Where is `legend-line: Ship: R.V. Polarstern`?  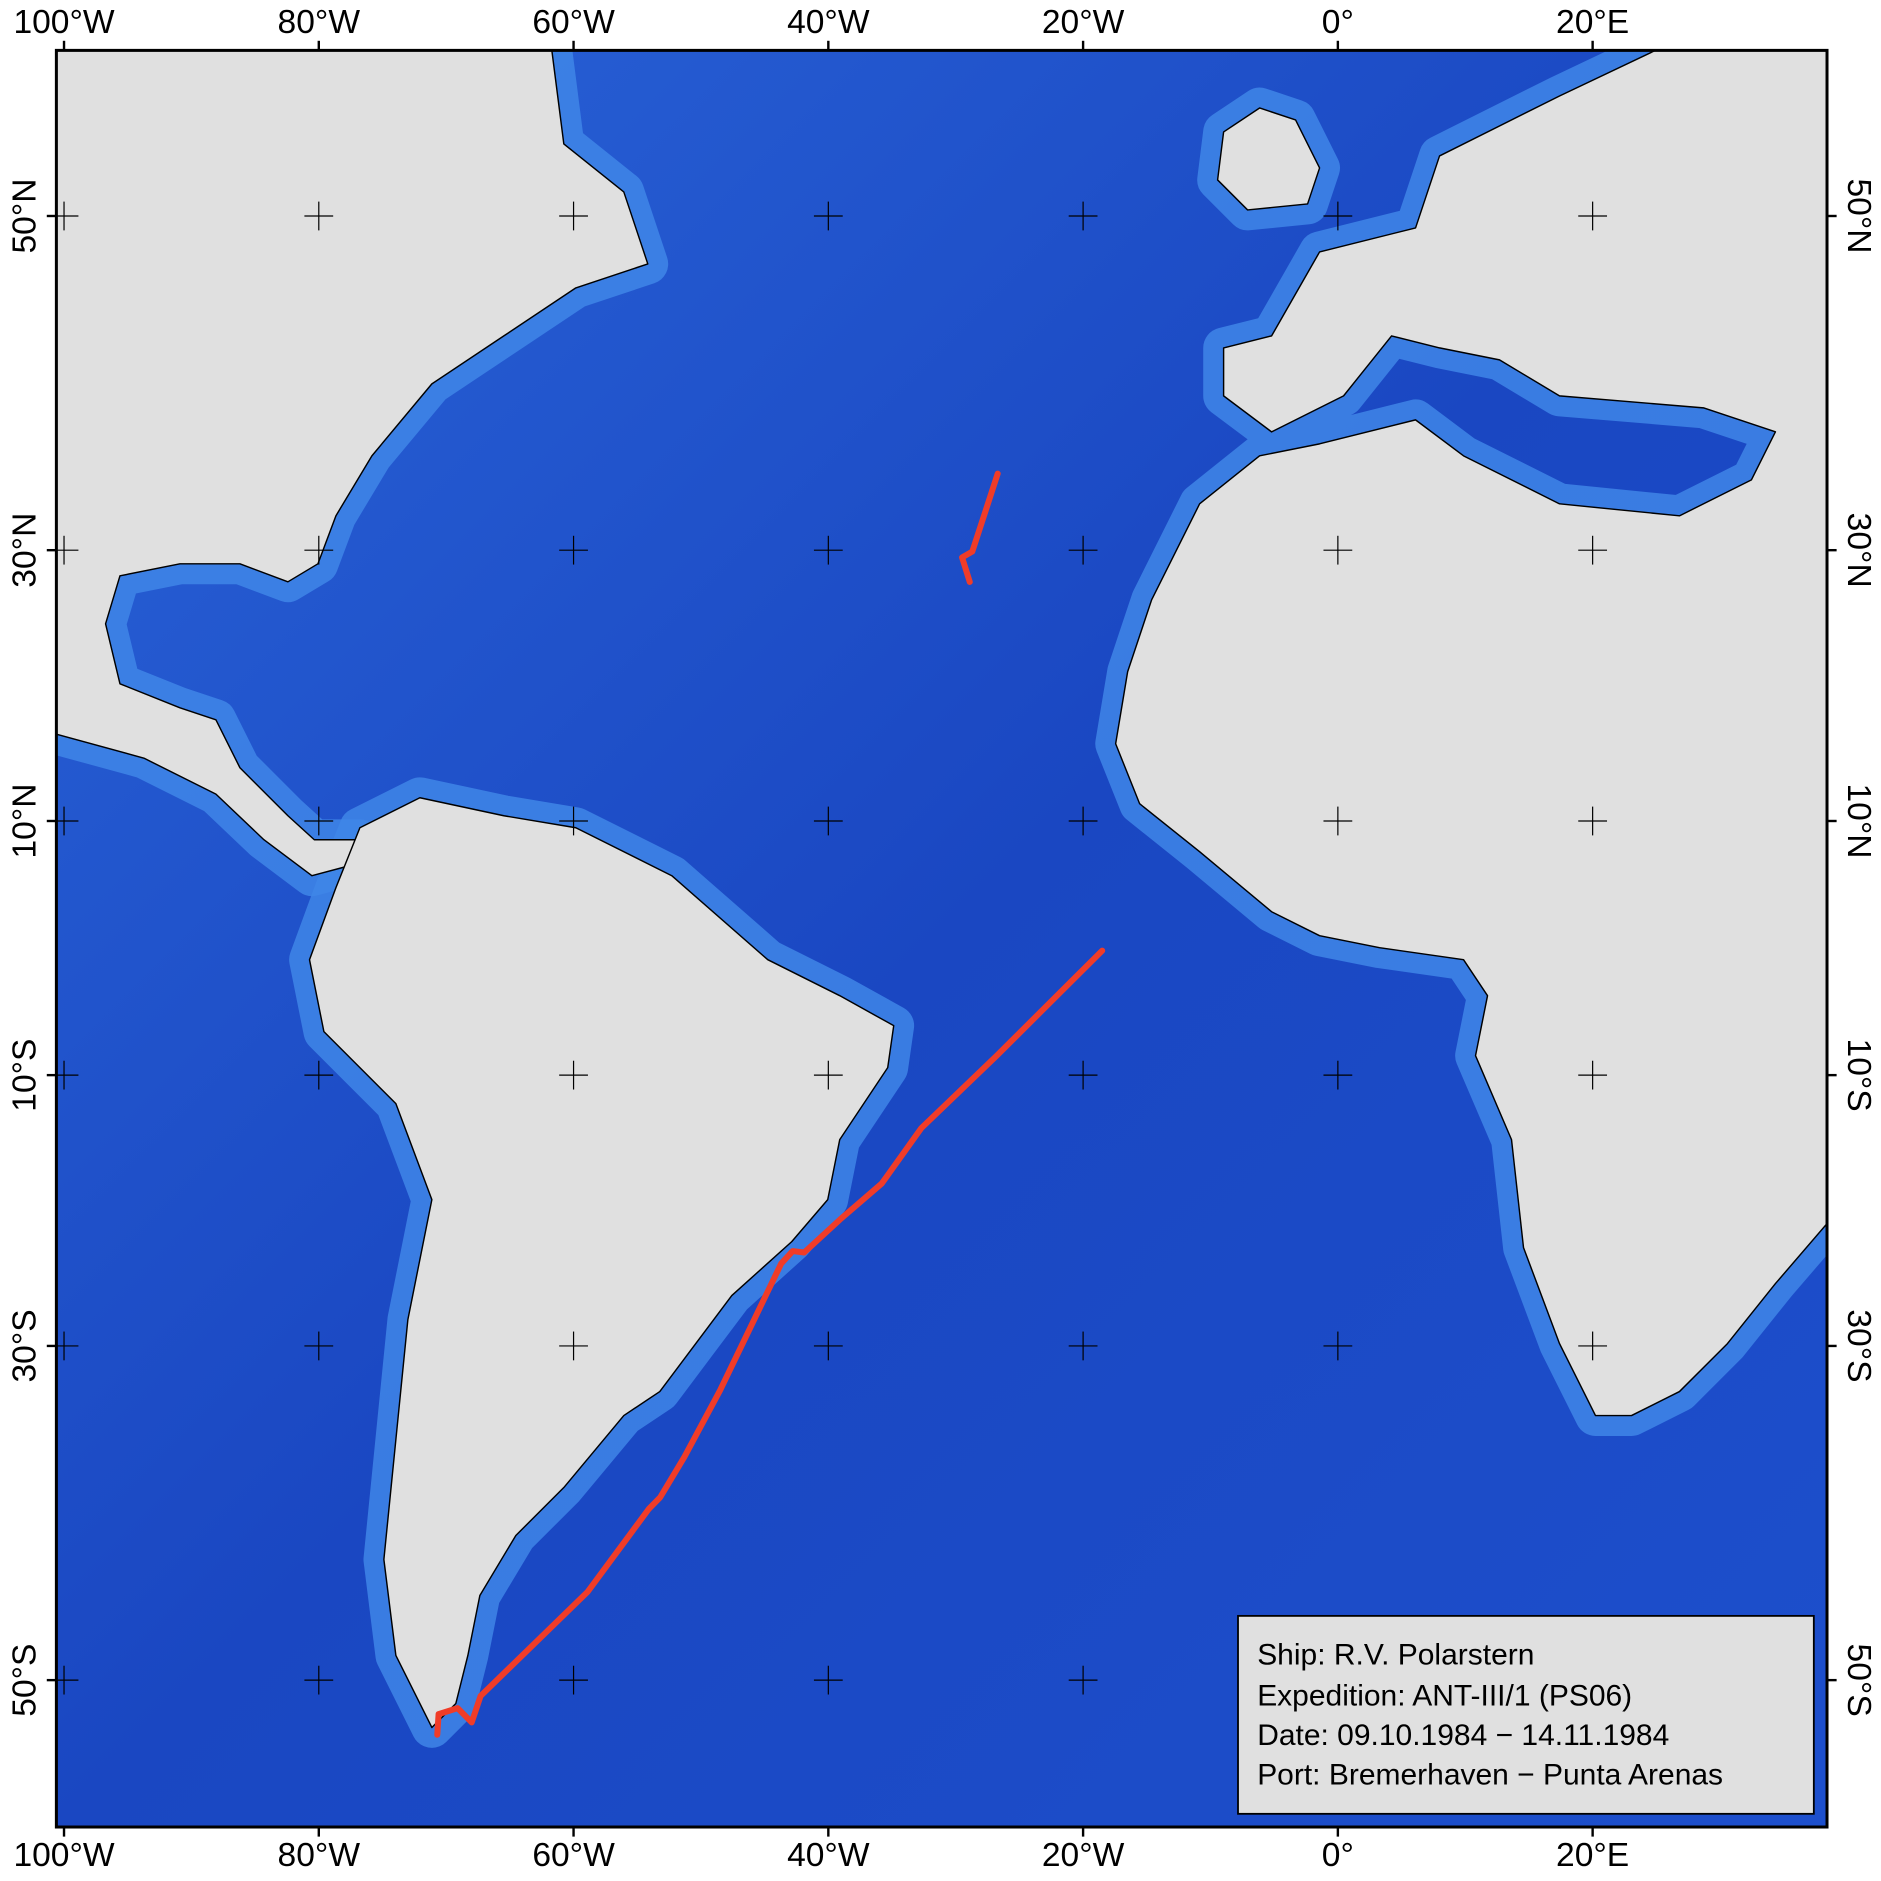
legend-line: Ship: R.V. Polarstern is located at coordinates (1395, 1655).